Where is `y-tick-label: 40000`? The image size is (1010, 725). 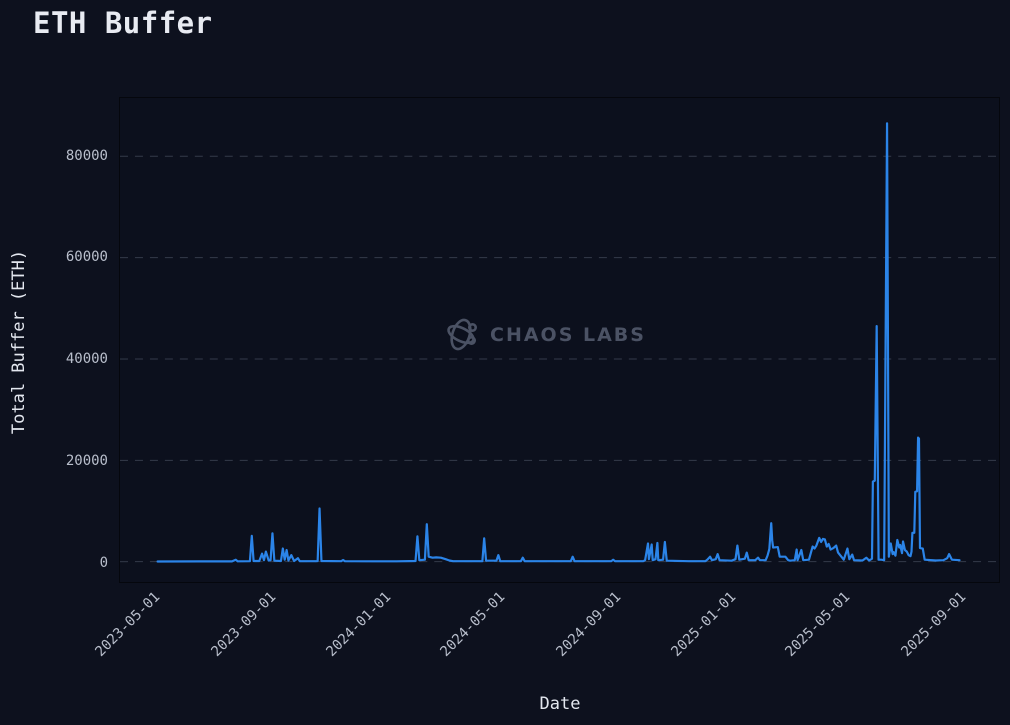
y-tick-label: 40000 is located at coordinates (86, 359).